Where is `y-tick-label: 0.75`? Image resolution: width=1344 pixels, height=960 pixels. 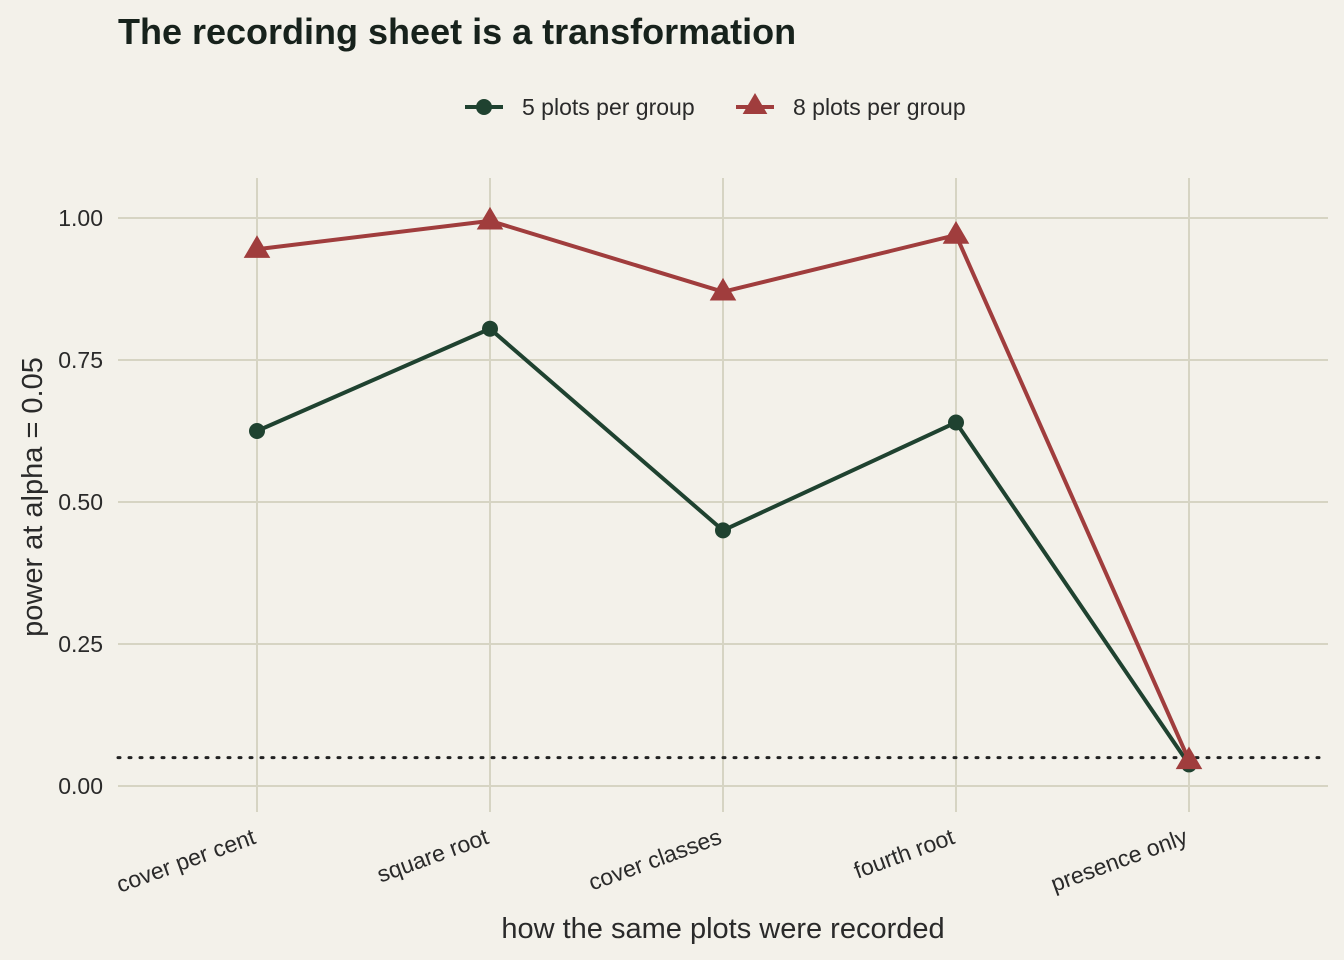
y-tick-label: 0.75 is located at coordinates (80, 360).